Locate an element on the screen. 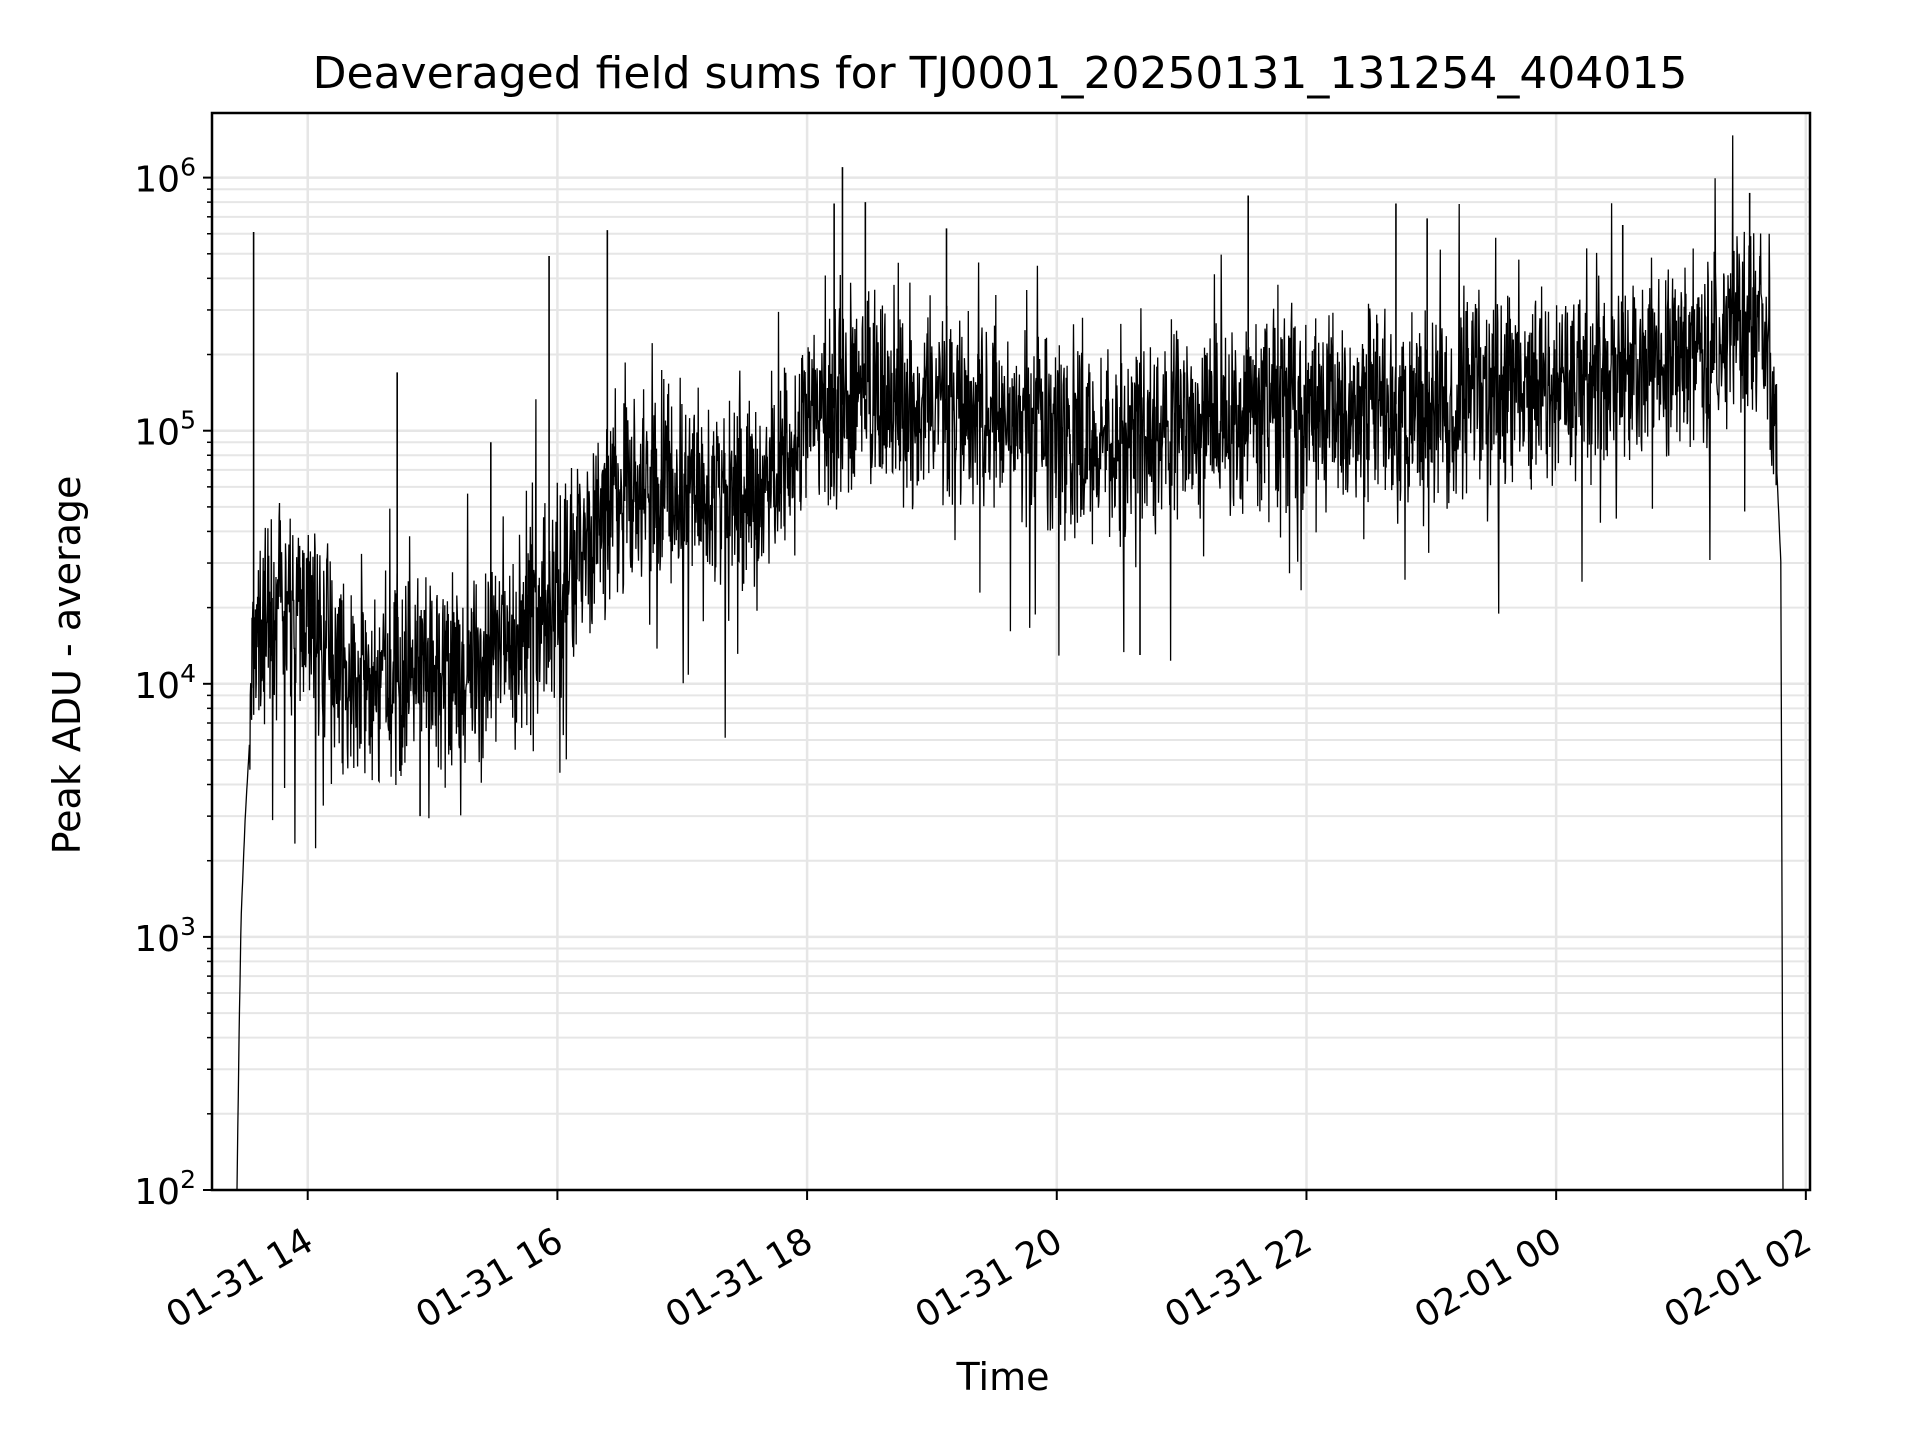 Image resolution: width=1920 pixels, height=1440 pixels. y-axis: 10² 10³ 10⁴ 10⁵ 10⁶ is located at coordinates (173, 683).